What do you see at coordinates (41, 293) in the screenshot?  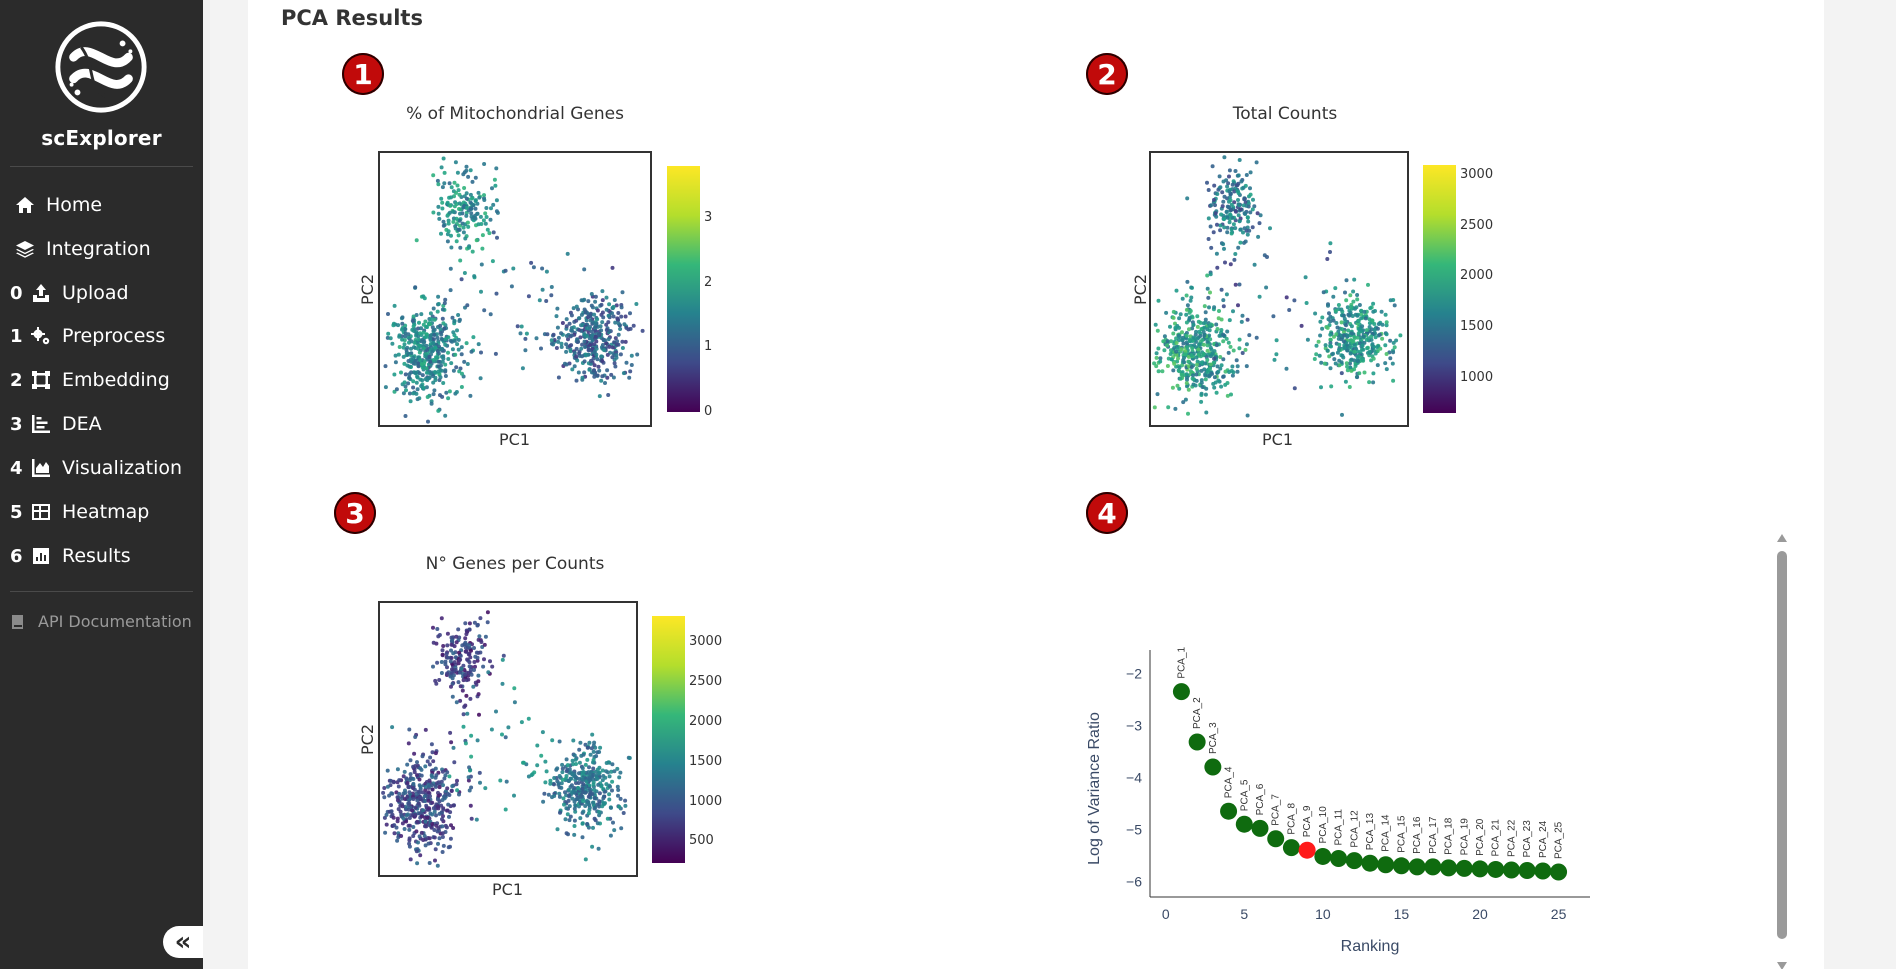 I see `upload-icon` at bounding box center [41, 293].